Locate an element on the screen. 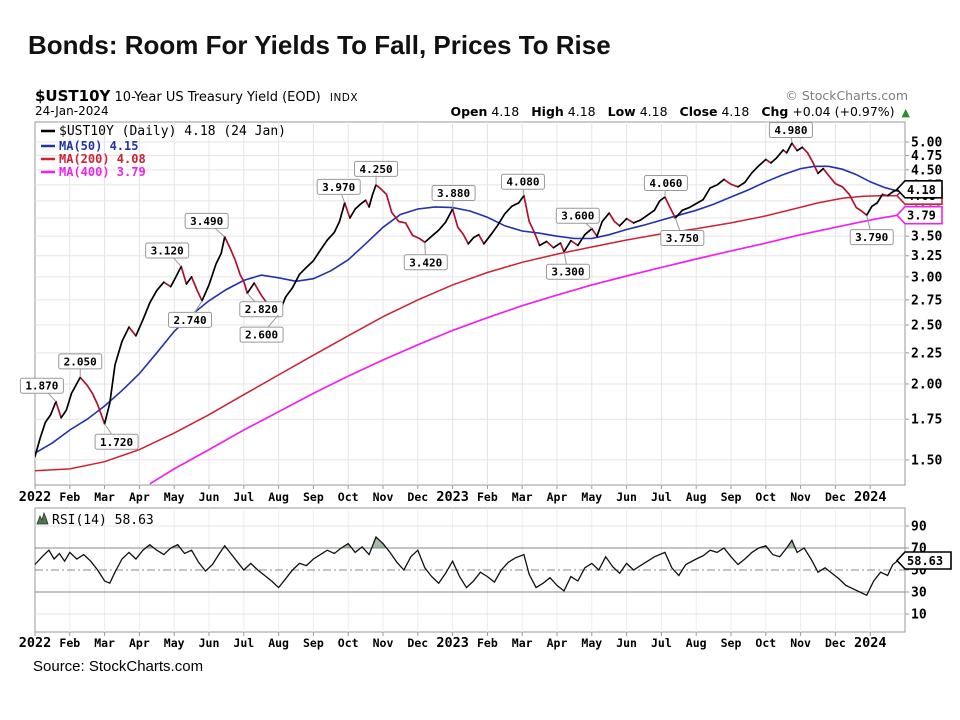  svg-text: 2.600 is located at coordinates (261, 335).